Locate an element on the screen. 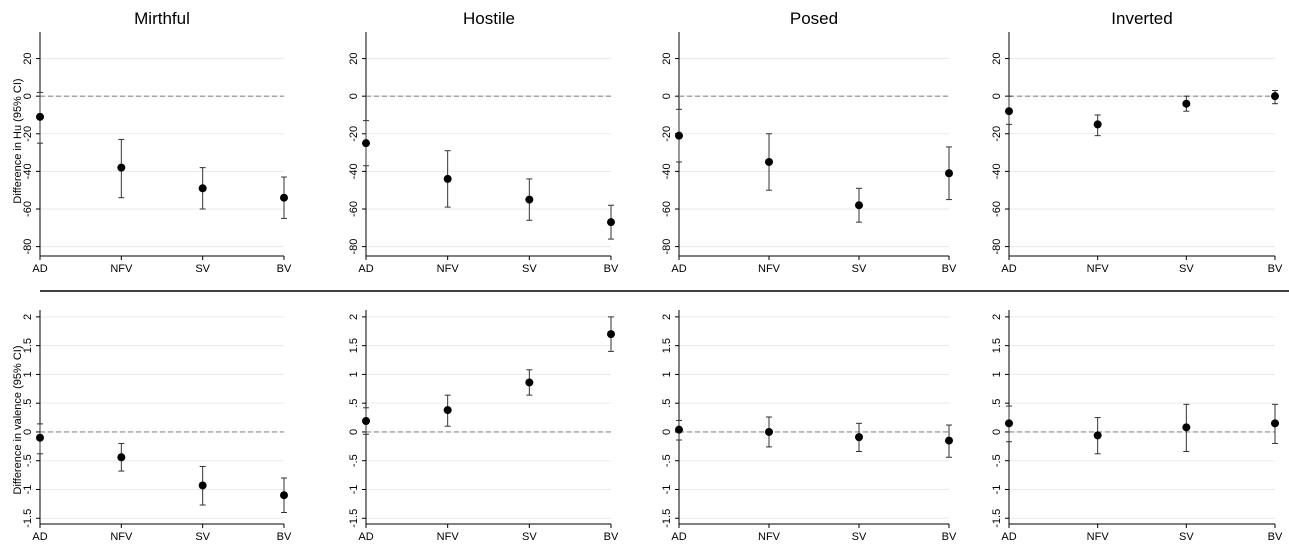 This screenshot has height=548, width=1289. ylabel-valence: Difference in valence (95% CI) is located at coordinates (18, 420).